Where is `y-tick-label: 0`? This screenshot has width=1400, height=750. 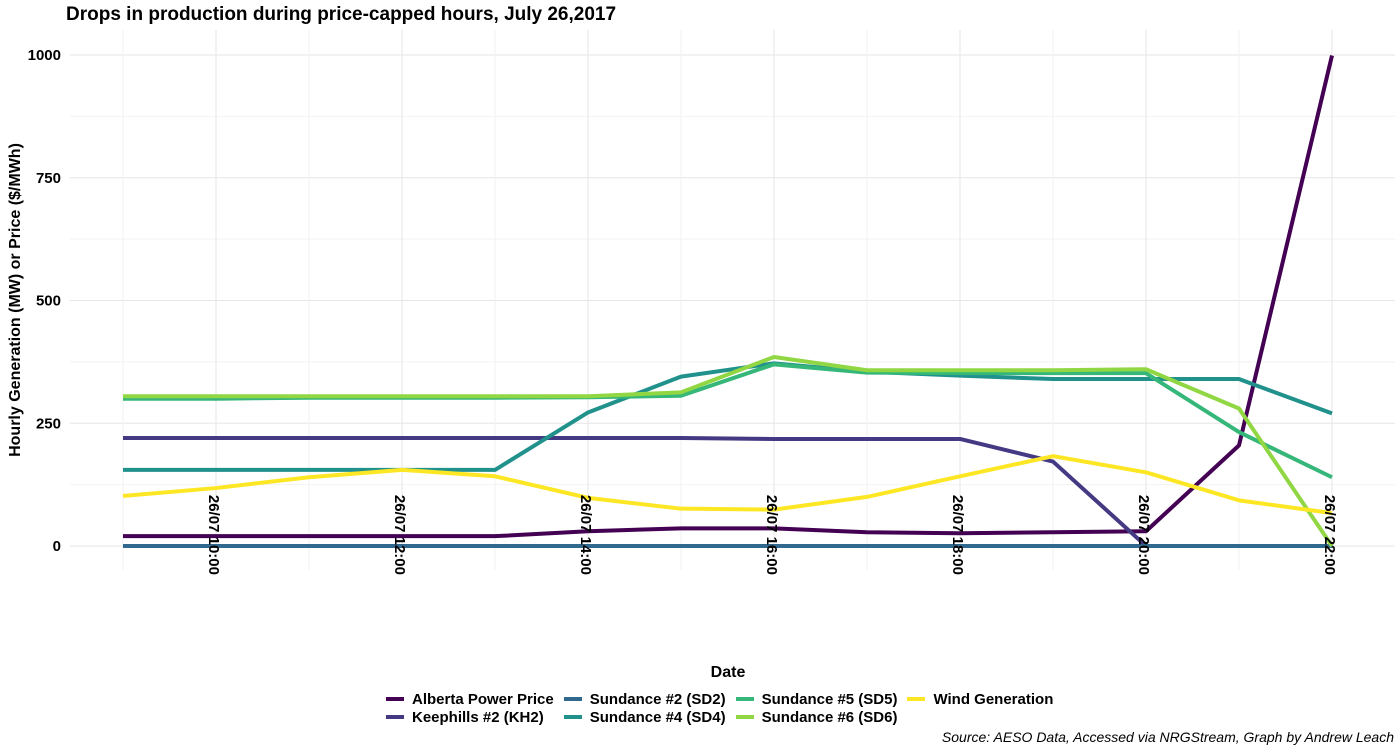 y-tick-label: 0 is located at coordinates (57, 546).